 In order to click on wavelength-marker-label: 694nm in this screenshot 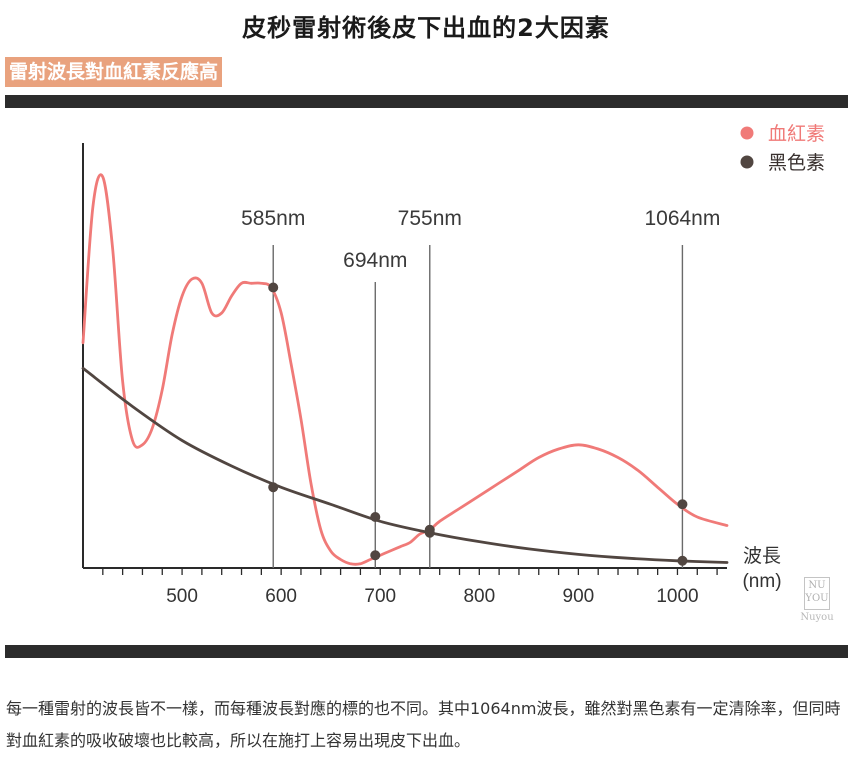, I will do `click(375, 260)`.